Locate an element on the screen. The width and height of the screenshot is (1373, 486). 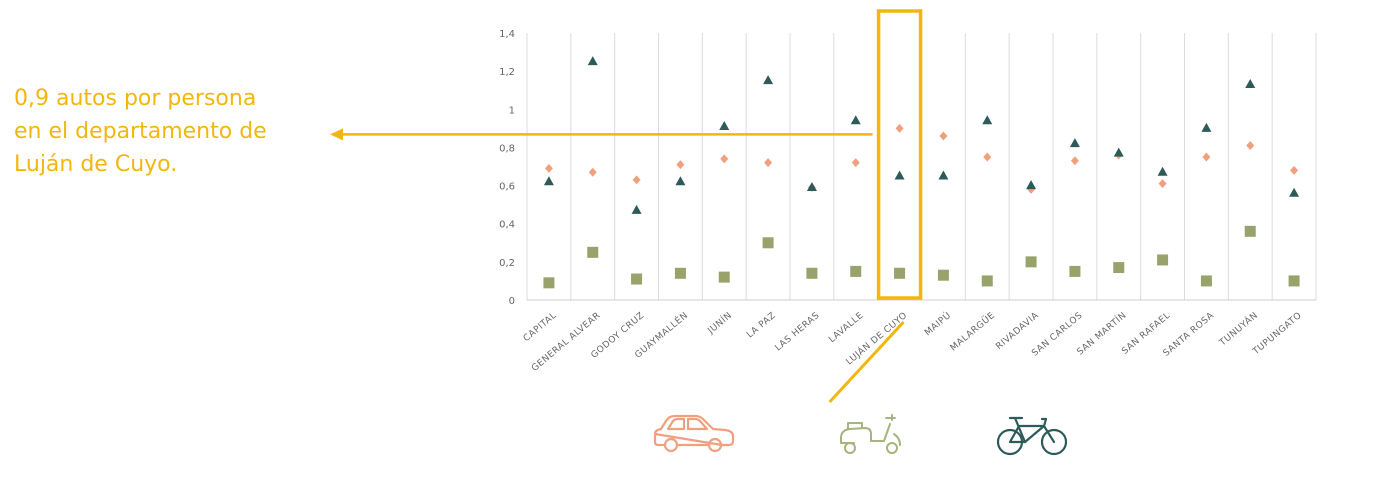
y-tick-label: 1 is located at coordinates (512, 110).